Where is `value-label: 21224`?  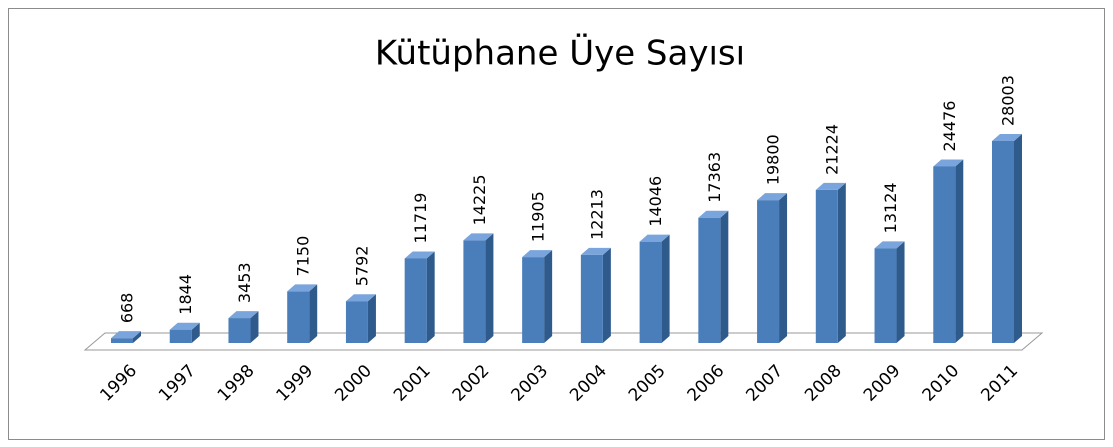 value-label: 21224 is located at coordinates (831, 149).